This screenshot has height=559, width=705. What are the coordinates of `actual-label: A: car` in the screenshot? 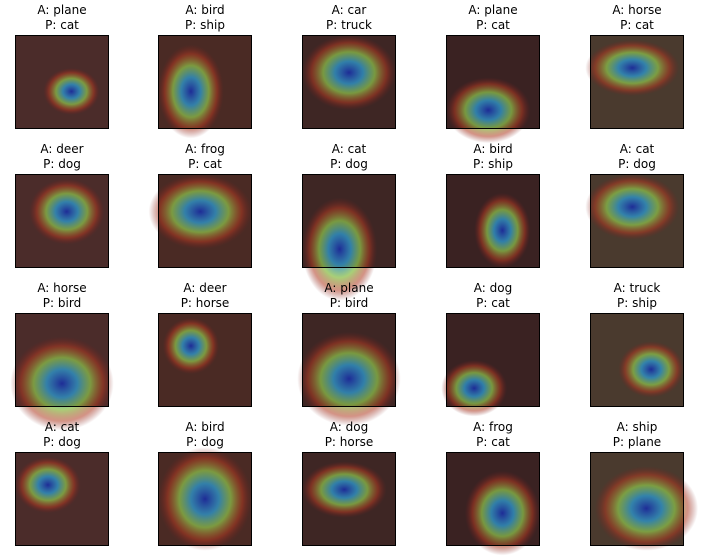 It's located at (349, 10).